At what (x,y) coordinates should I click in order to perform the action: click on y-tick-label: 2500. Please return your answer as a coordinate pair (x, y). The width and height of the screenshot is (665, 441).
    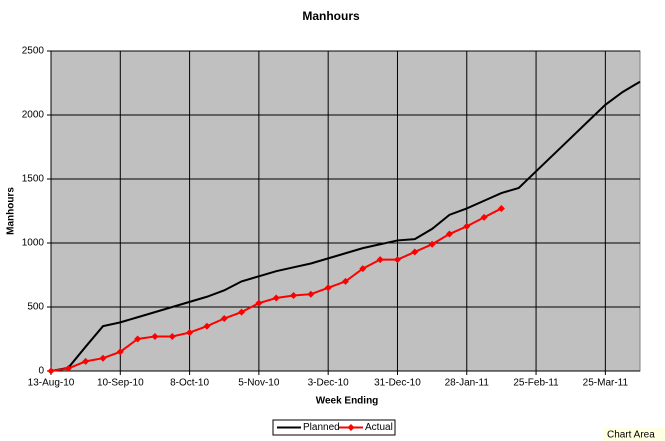
    Looking at the image, I should click on (33, 51).